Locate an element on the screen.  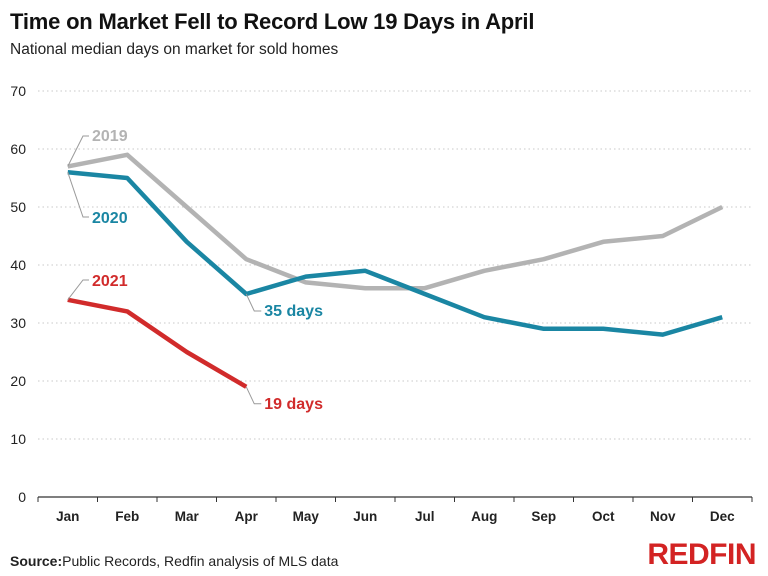
annotation-2021: 19 days is located at coordinates (293, 404).